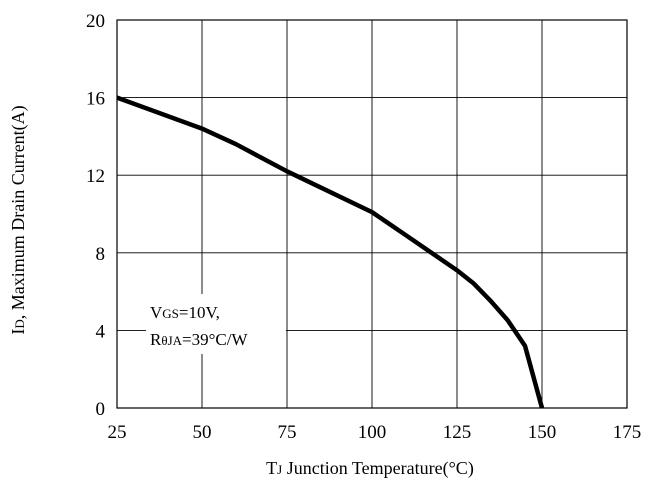  Describe the element at coordinates (101, 409) in the screenshot. I see `y-tick-label: 0` at that location.